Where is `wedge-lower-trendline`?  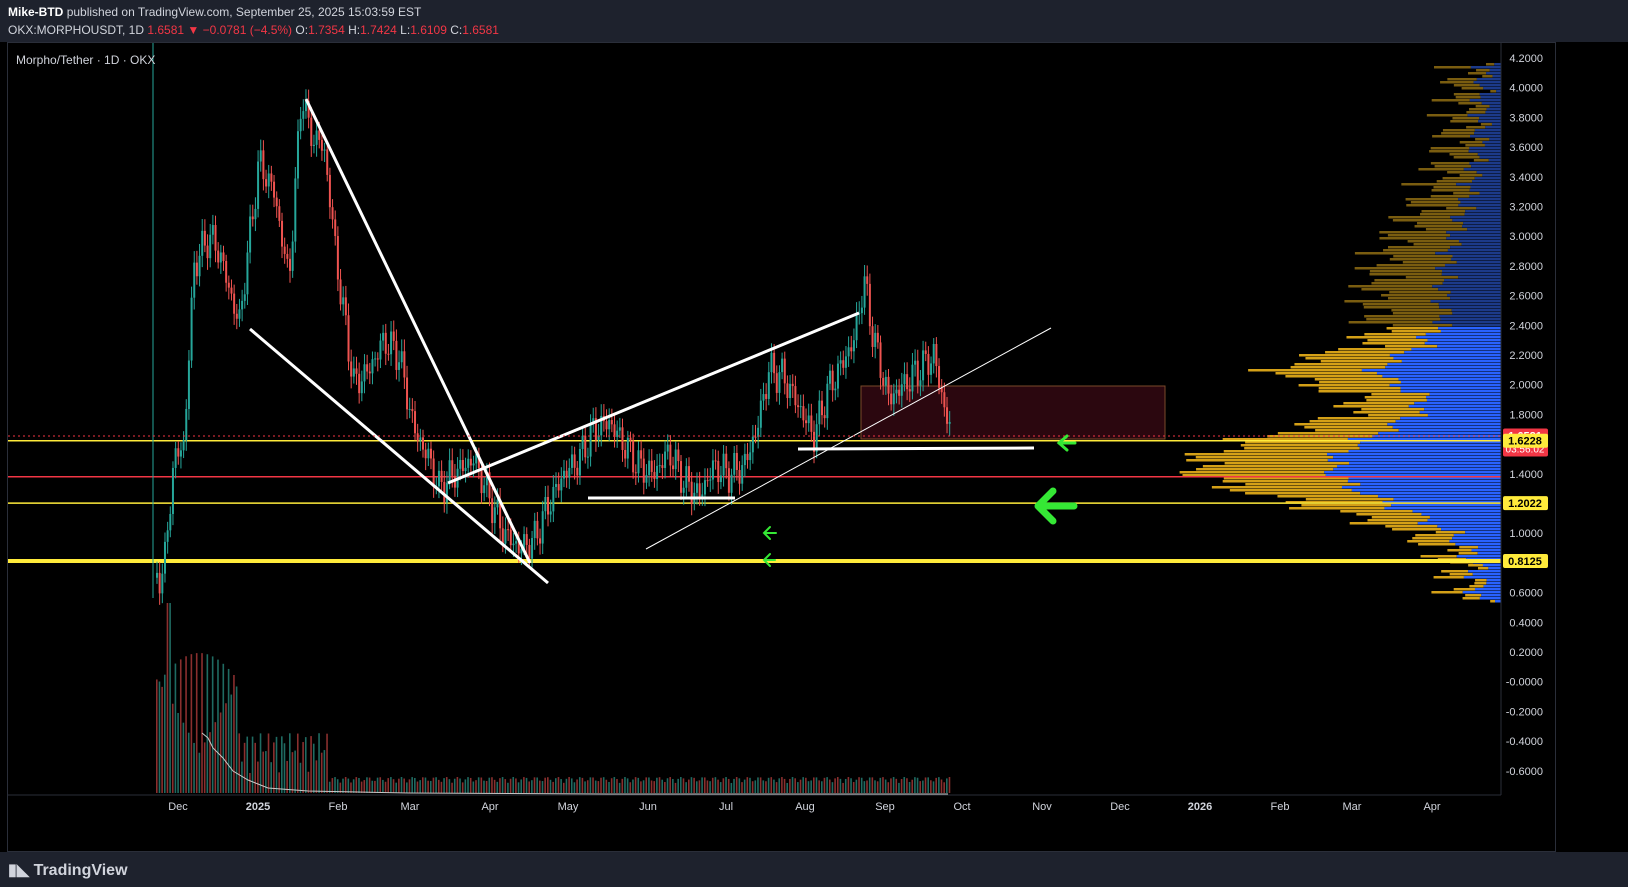 wedge-lower-trendline is located at coordinates (399, 456).